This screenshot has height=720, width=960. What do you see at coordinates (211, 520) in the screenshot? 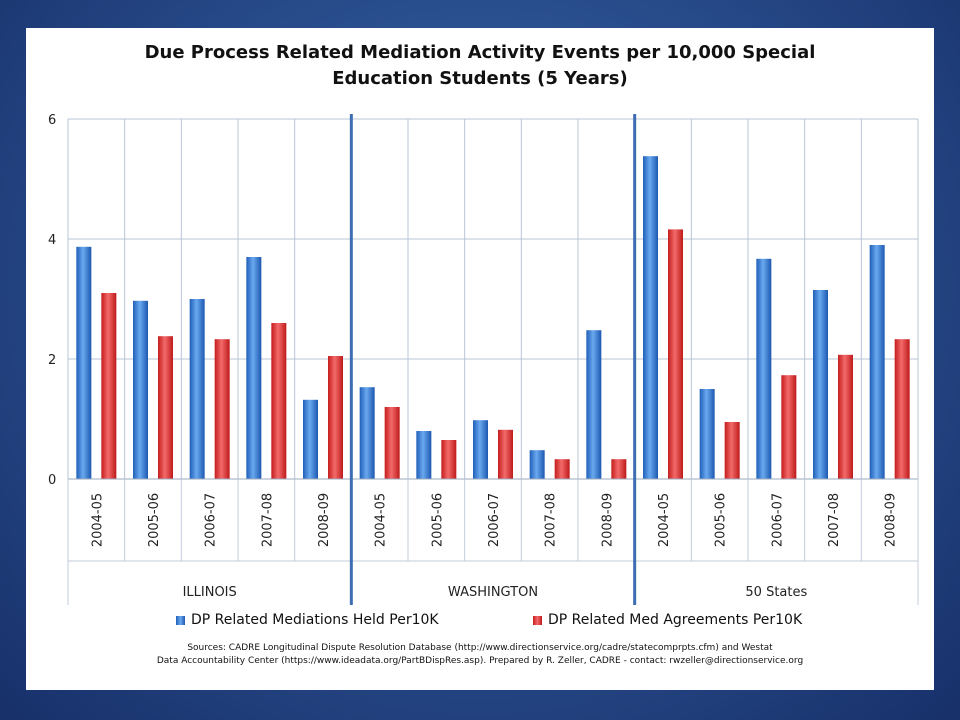
I see `category-label-2: 2006-07` at bounding box center [211, 520].